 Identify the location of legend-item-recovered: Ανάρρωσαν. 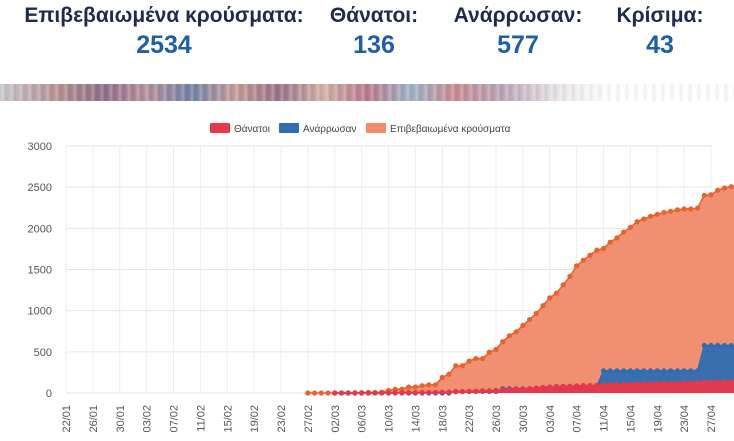
(317, 129).